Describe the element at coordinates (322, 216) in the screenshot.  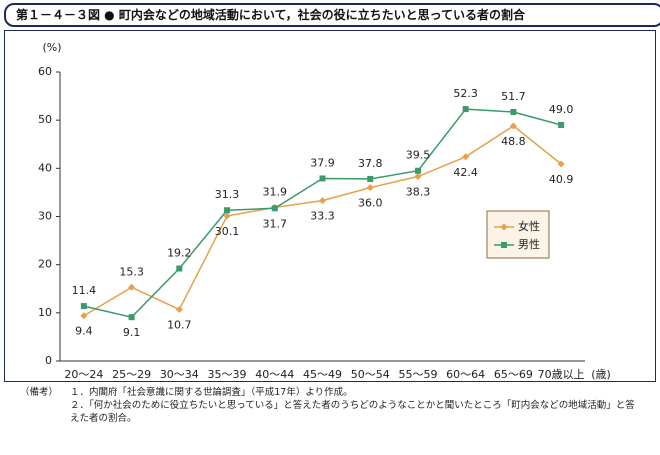
I see `data-label: 33.3` at that location.